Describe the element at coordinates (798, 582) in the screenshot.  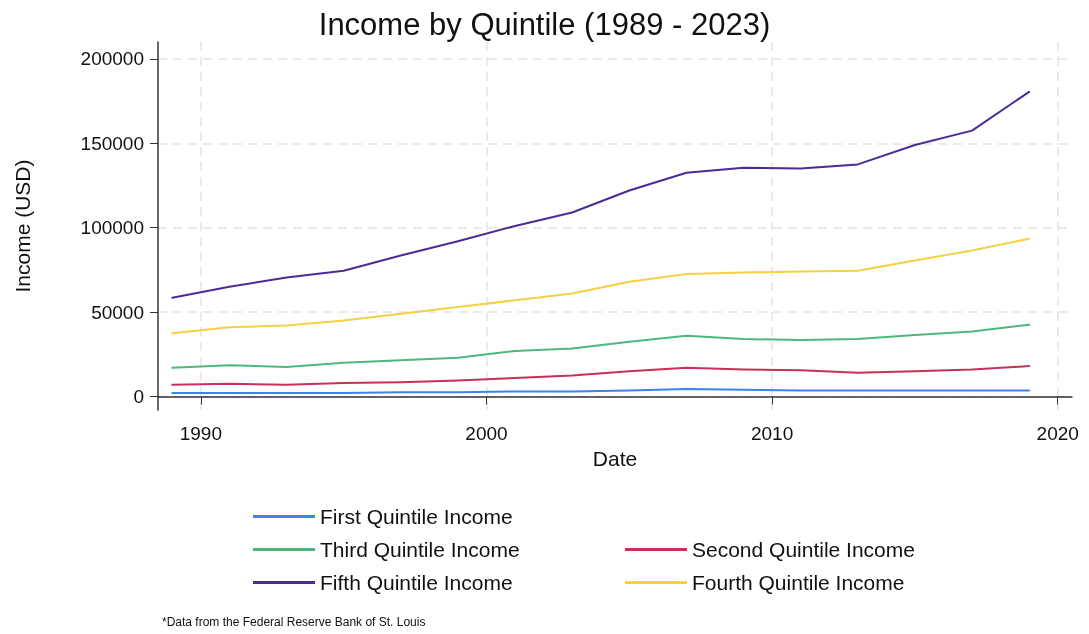
I see `legend-label: Fourth Quintile Income` at that location.